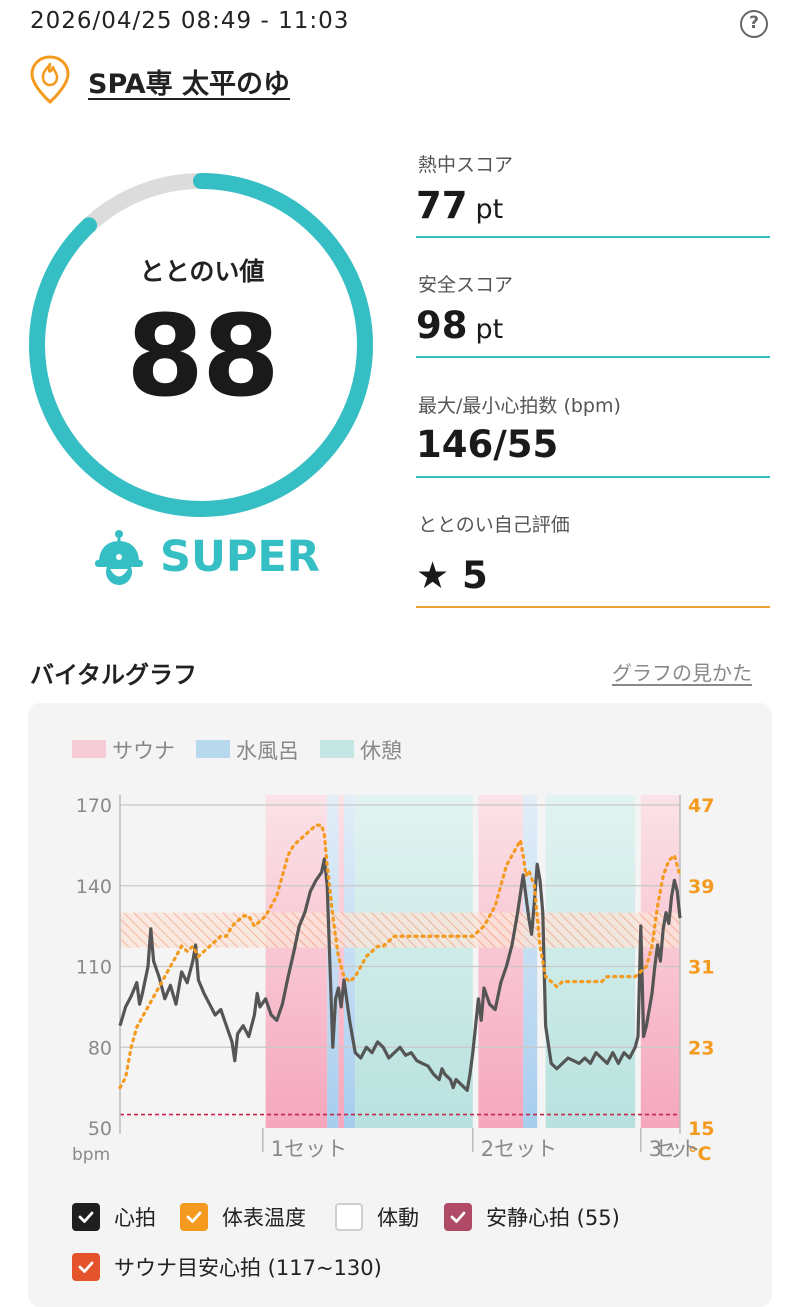 The height and width of the screenshot is (1307, 800). Describe the element at coordinates (50, 80) in the screenshot. I see `flame-pin-icon` at that location.